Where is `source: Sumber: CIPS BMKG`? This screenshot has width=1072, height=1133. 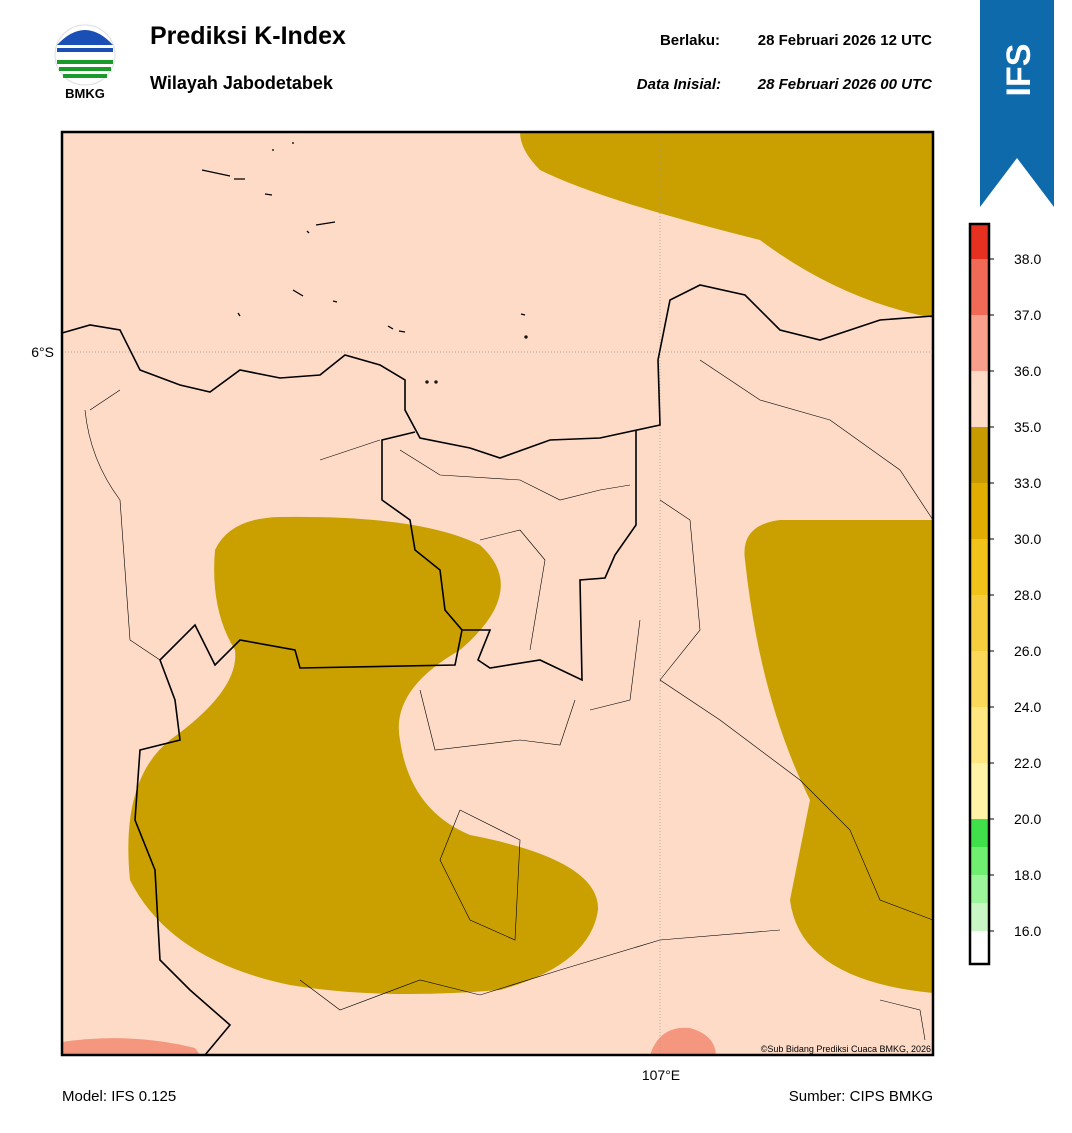
source: Sumber: CIPS BMKG is located at coordinates (861, 1096).